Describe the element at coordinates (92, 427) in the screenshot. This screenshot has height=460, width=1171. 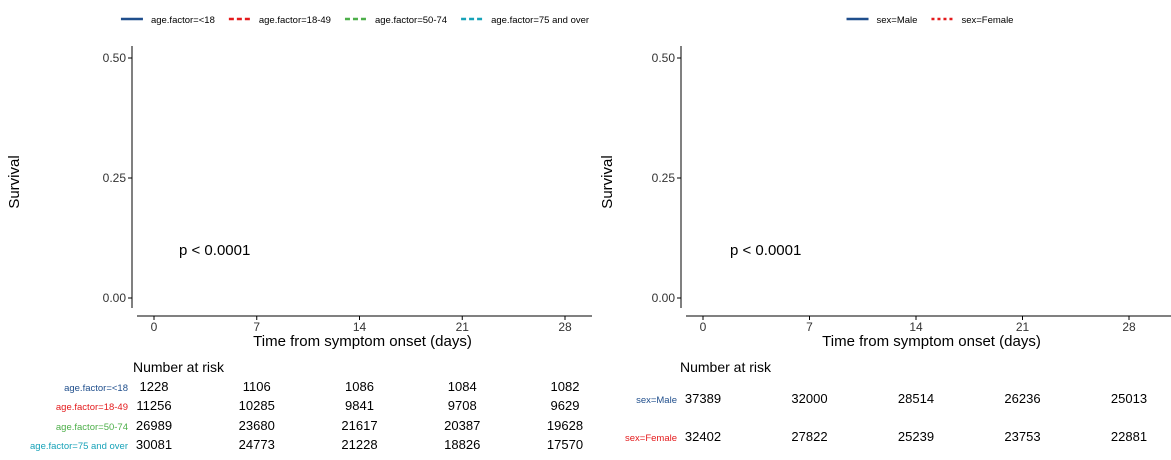
I see `risk-row-label: age.factor=50-74` at that location.